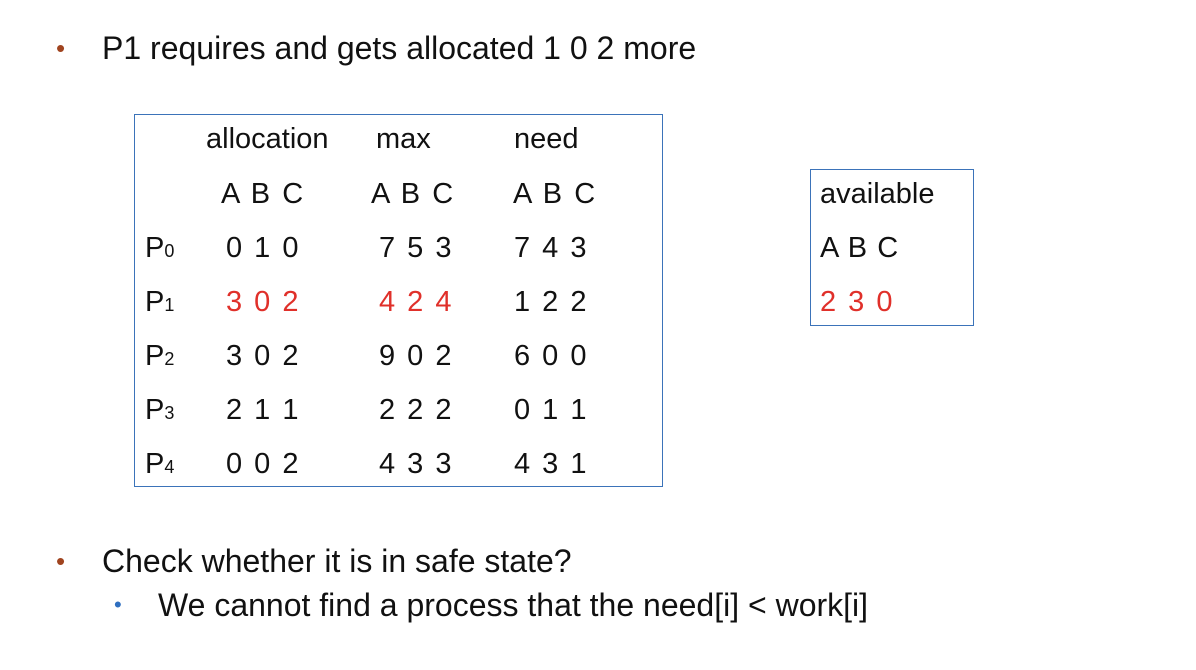 The height and width of the screenshot is (670, 1196). I want to click on table-row-p3-max: 2 2 2, so click(416, 410).